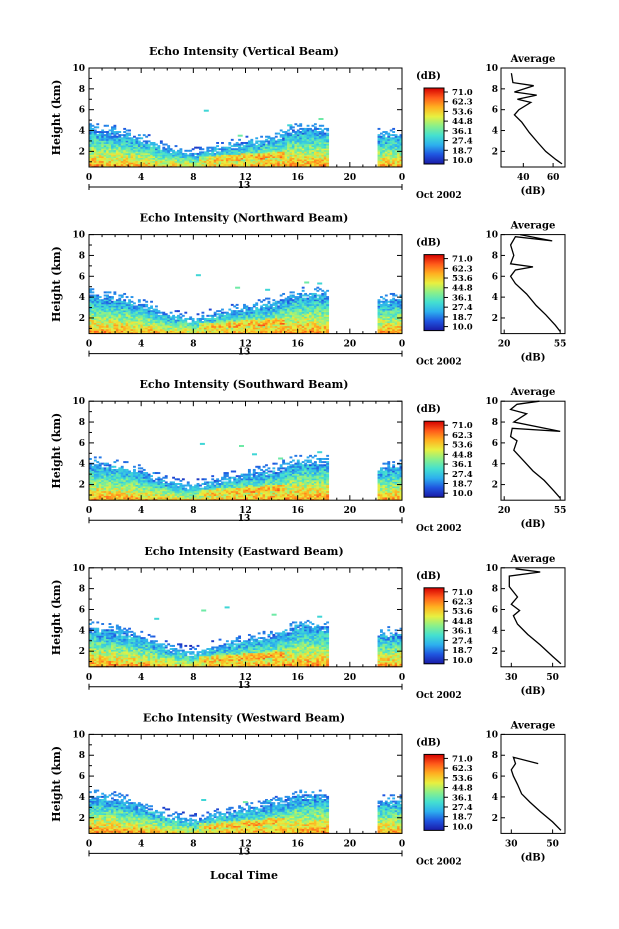  I want to click on x-tick-label: 20, so click(350, 345).